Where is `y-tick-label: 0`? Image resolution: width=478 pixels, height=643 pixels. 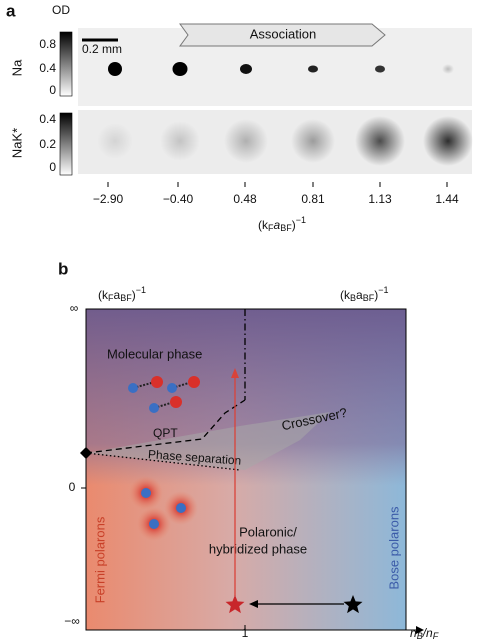 y-tick-label: 0 is located at coordinates (72, 487).